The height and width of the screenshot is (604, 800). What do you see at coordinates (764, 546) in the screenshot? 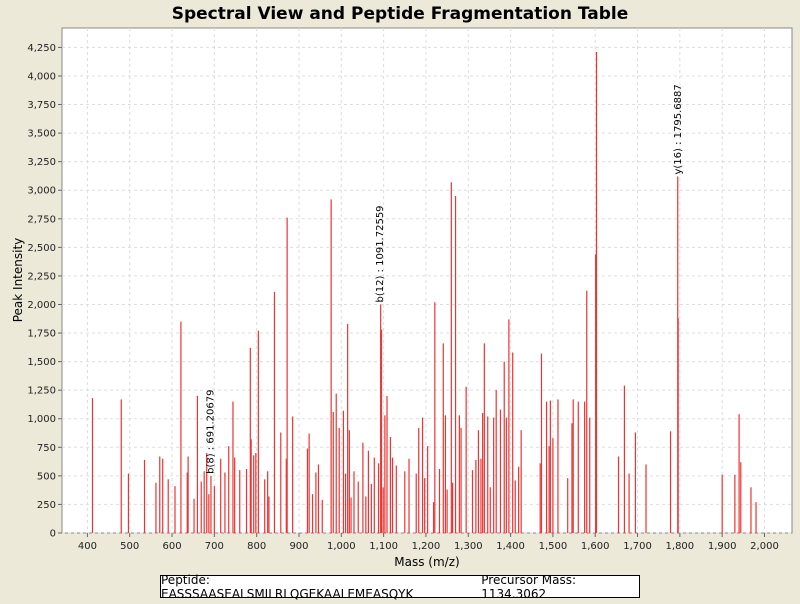
I see `x-tick-label: 2,000` at bounding box center [764, 546].